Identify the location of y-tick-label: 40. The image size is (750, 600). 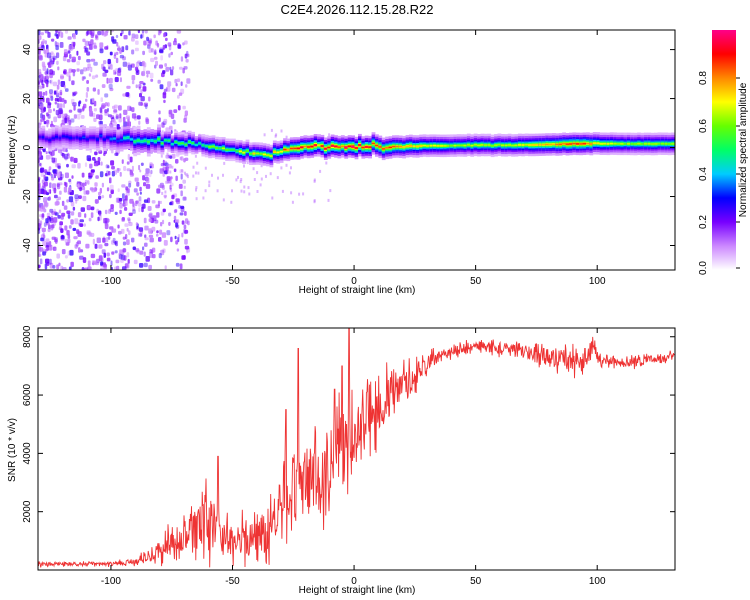
(27, 50).